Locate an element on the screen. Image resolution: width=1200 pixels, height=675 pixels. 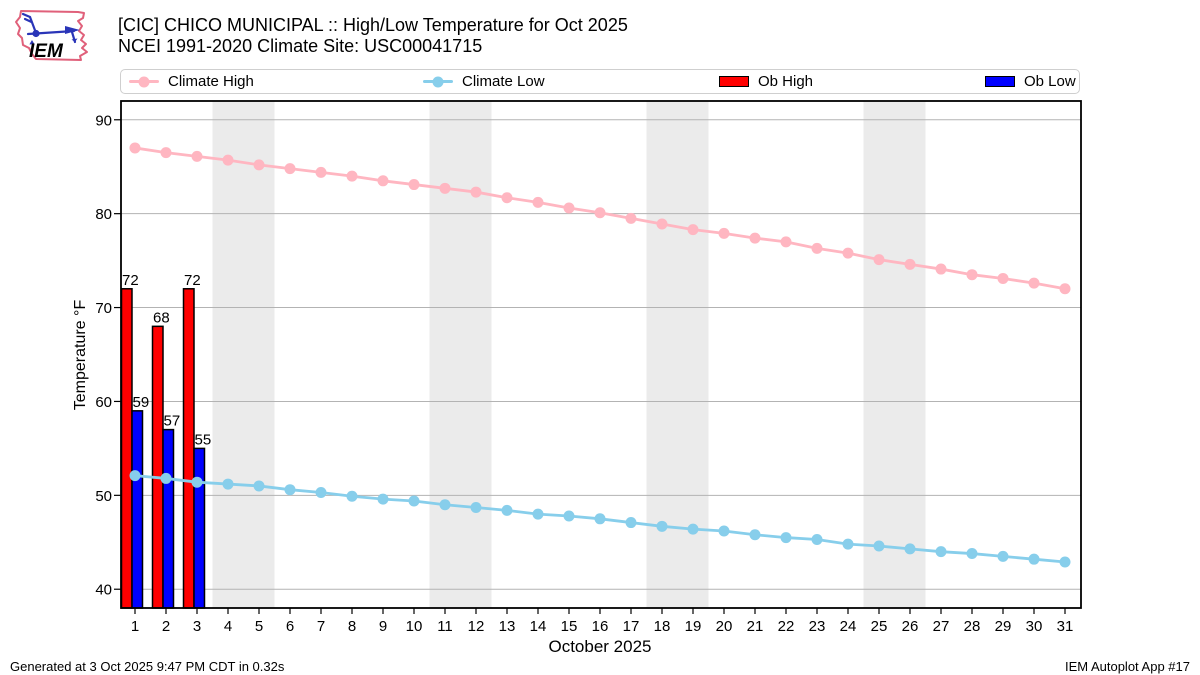
x-tick-label: 6 is located at coordinates (290, 626).